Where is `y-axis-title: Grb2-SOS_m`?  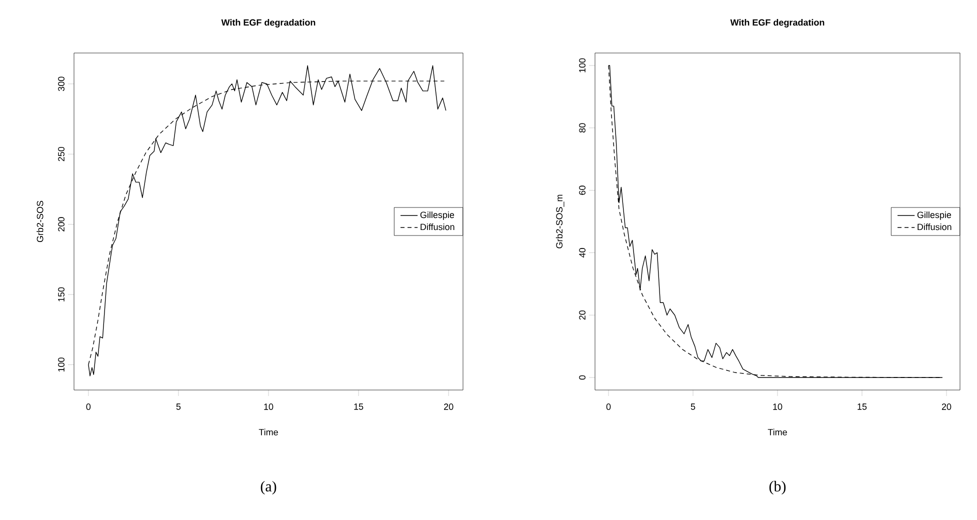 y-axis-title: Grb2-SOS_m is located at coordinates (560, 221).